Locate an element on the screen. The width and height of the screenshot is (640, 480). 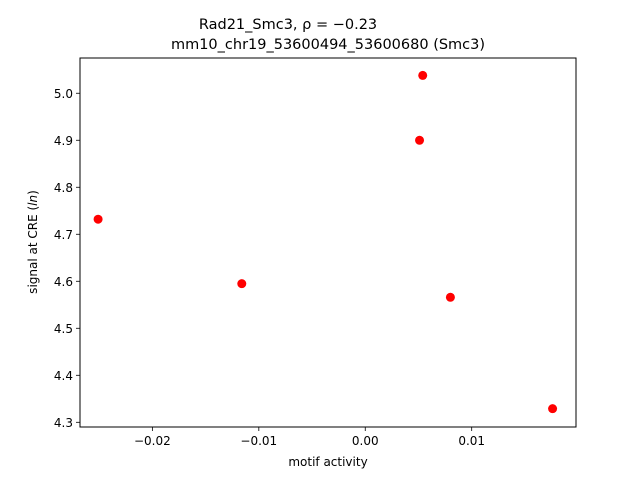
y-tick-label: 4.6 is located at coordinates (63, 282).